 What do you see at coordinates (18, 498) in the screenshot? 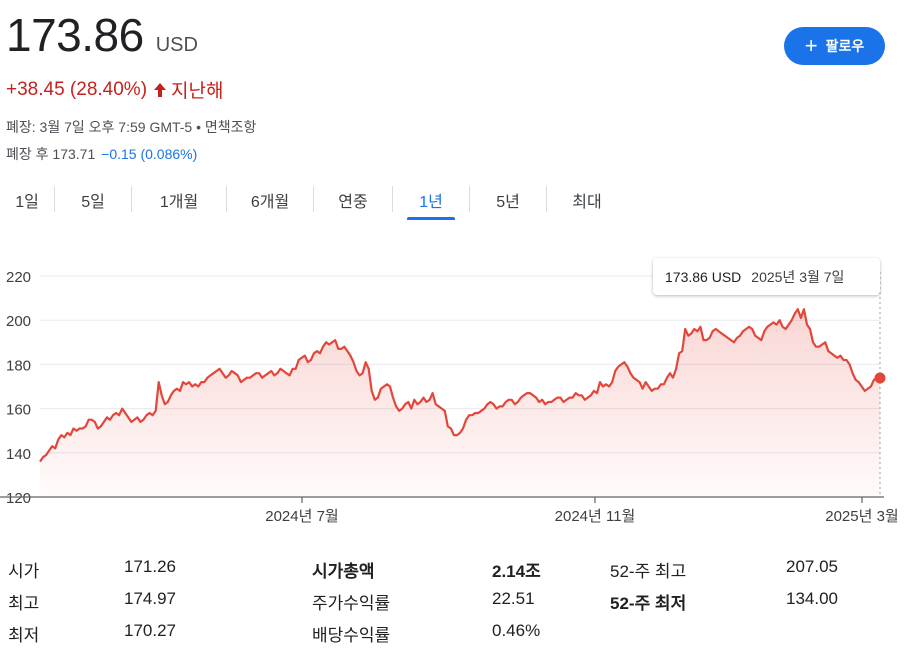
I see `y-tick-label: 120` at bounding box center [18, 498].